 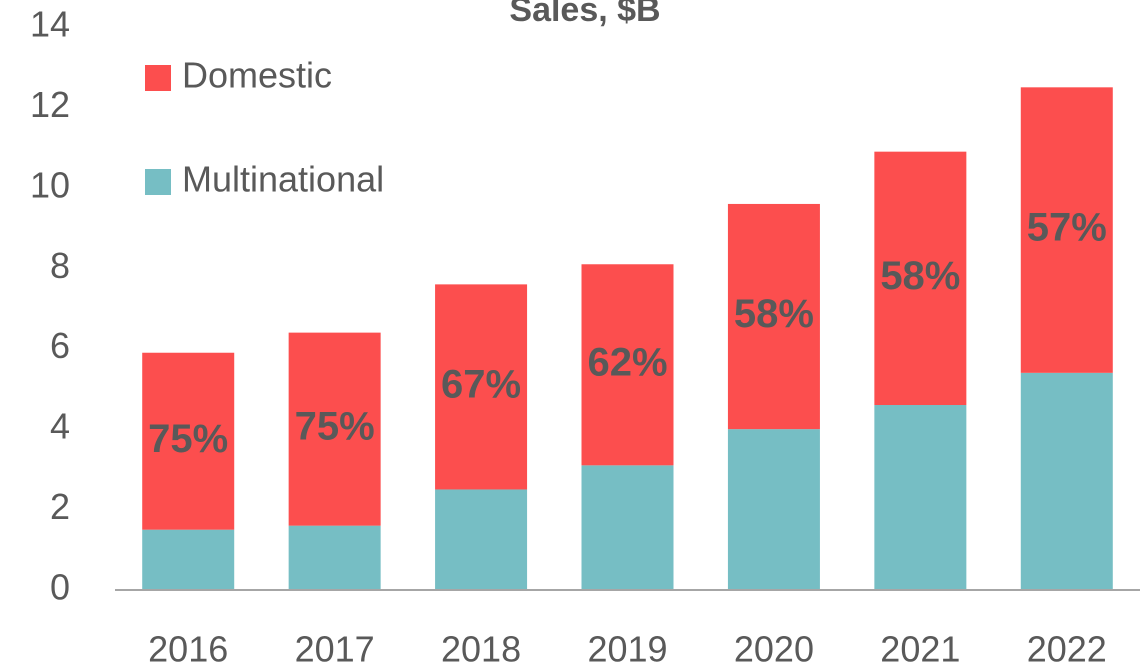 I want to click on x-tick-label: 2018, so click(x=481, y=649).